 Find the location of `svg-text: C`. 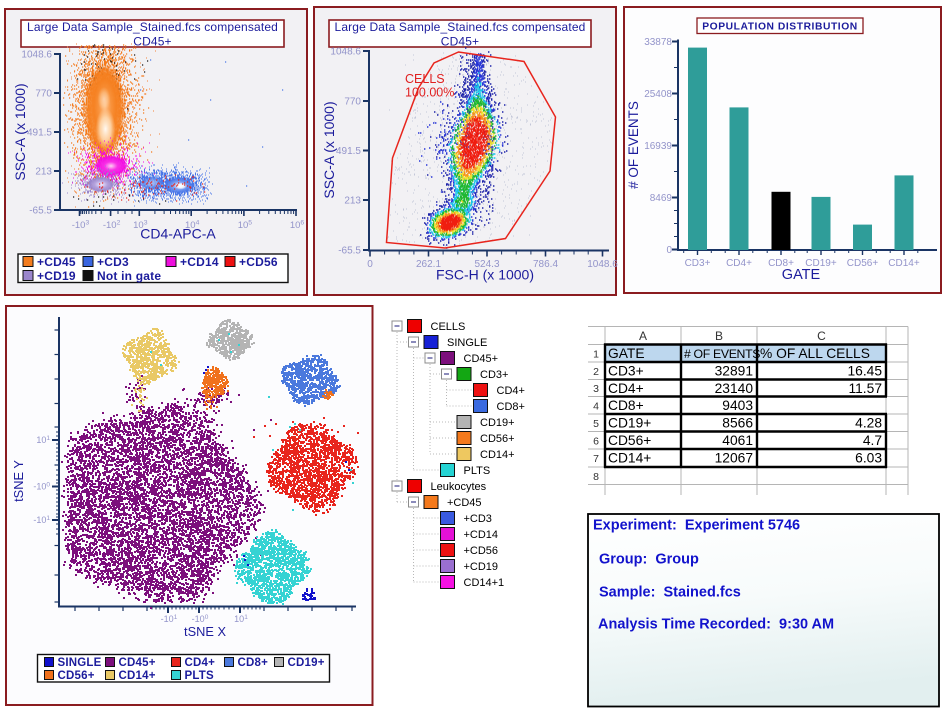

svg-text: C is located at coordinates (821, 336).